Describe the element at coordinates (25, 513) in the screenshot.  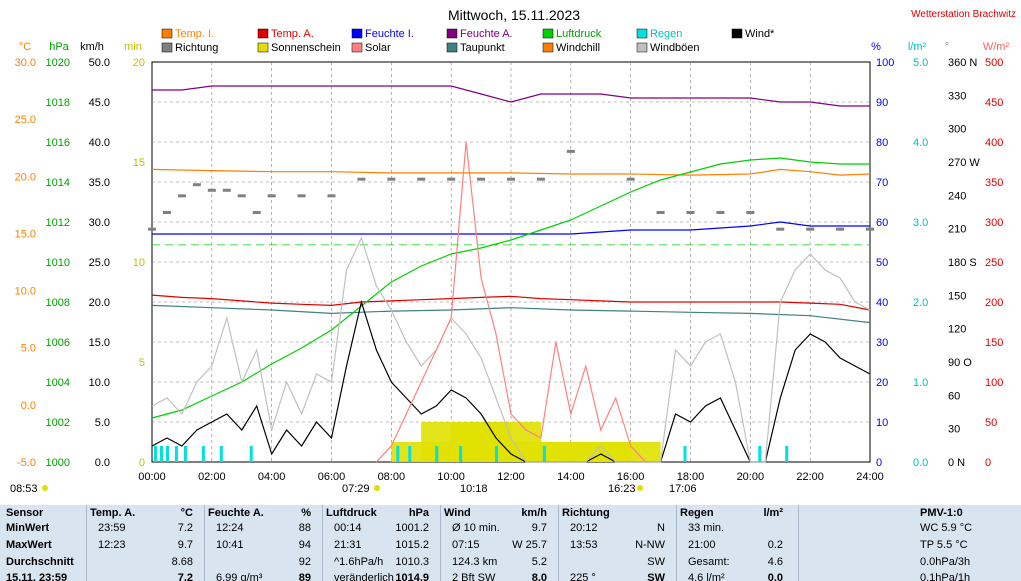
I see `table-header-sensor: Sensor` at that location.